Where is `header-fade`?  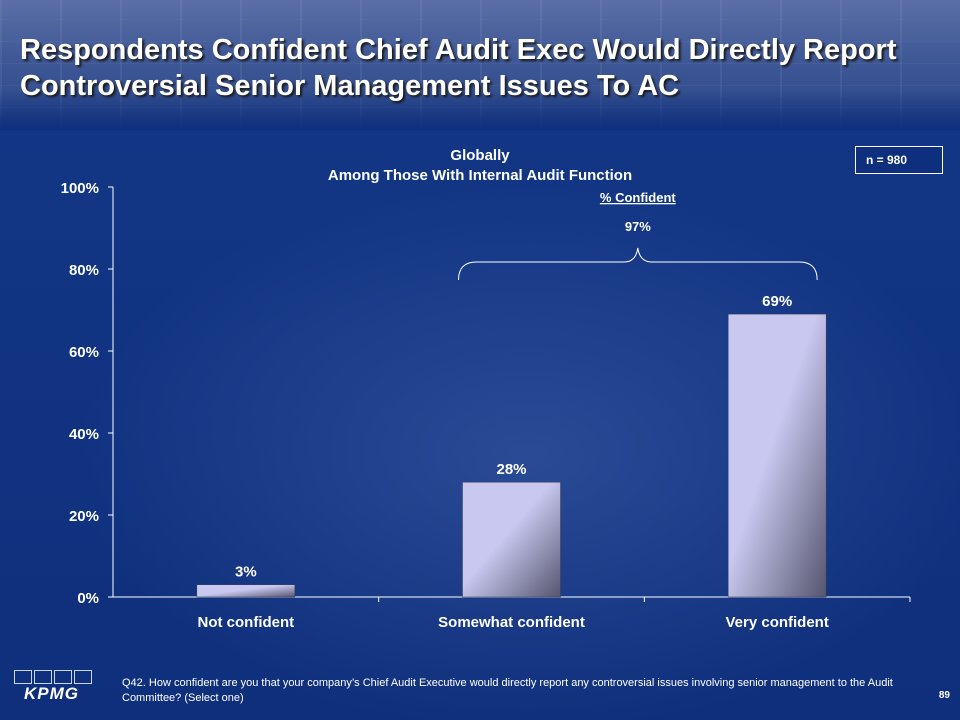 header-fade is located at coordinates (480, 110).